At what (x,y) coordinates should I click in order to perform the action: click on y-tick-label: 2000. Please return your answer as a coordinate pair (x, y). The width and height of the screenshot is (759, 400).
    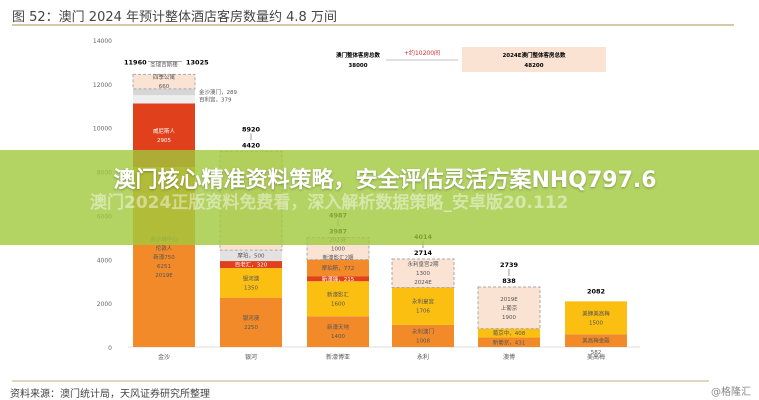
    Looking at the image, I should click on (104, 304).